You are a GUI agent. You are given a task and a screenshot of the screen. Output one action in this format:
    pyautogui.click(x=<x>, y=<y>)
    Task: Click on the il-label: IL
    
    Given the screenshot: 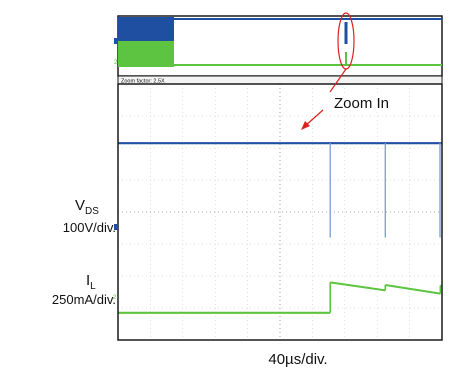 What is the action you would take?
    pyautogui.click(x=91, y=282)
    